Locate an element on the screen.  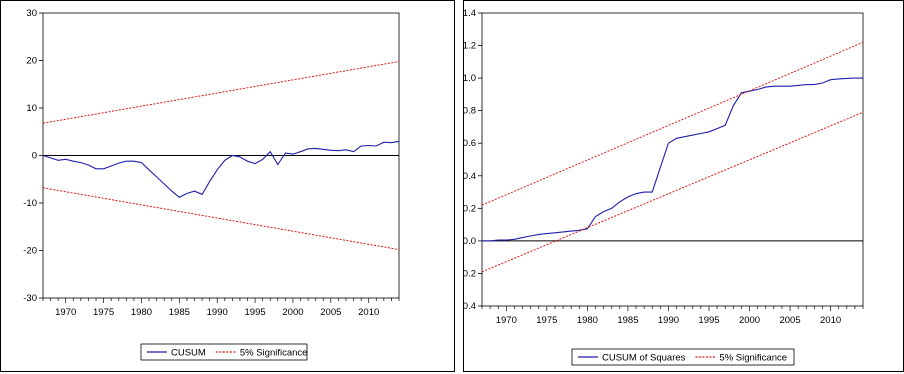
y-tick-label: 30 is located at coordinates (31, 13).